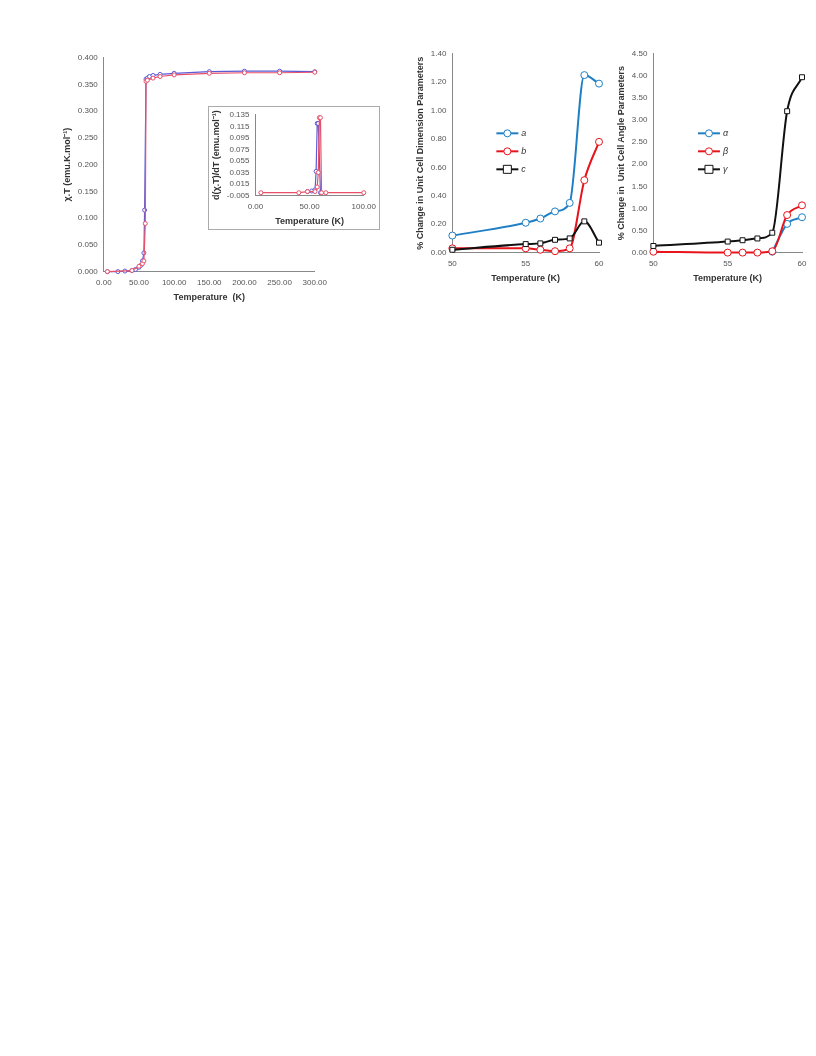 This screenshot has height=1056, width=816. What do you see at coordinates (639, 186) in the screenshot?
I see `y-tick-label: 1.50` at bounding box center [639, 186].